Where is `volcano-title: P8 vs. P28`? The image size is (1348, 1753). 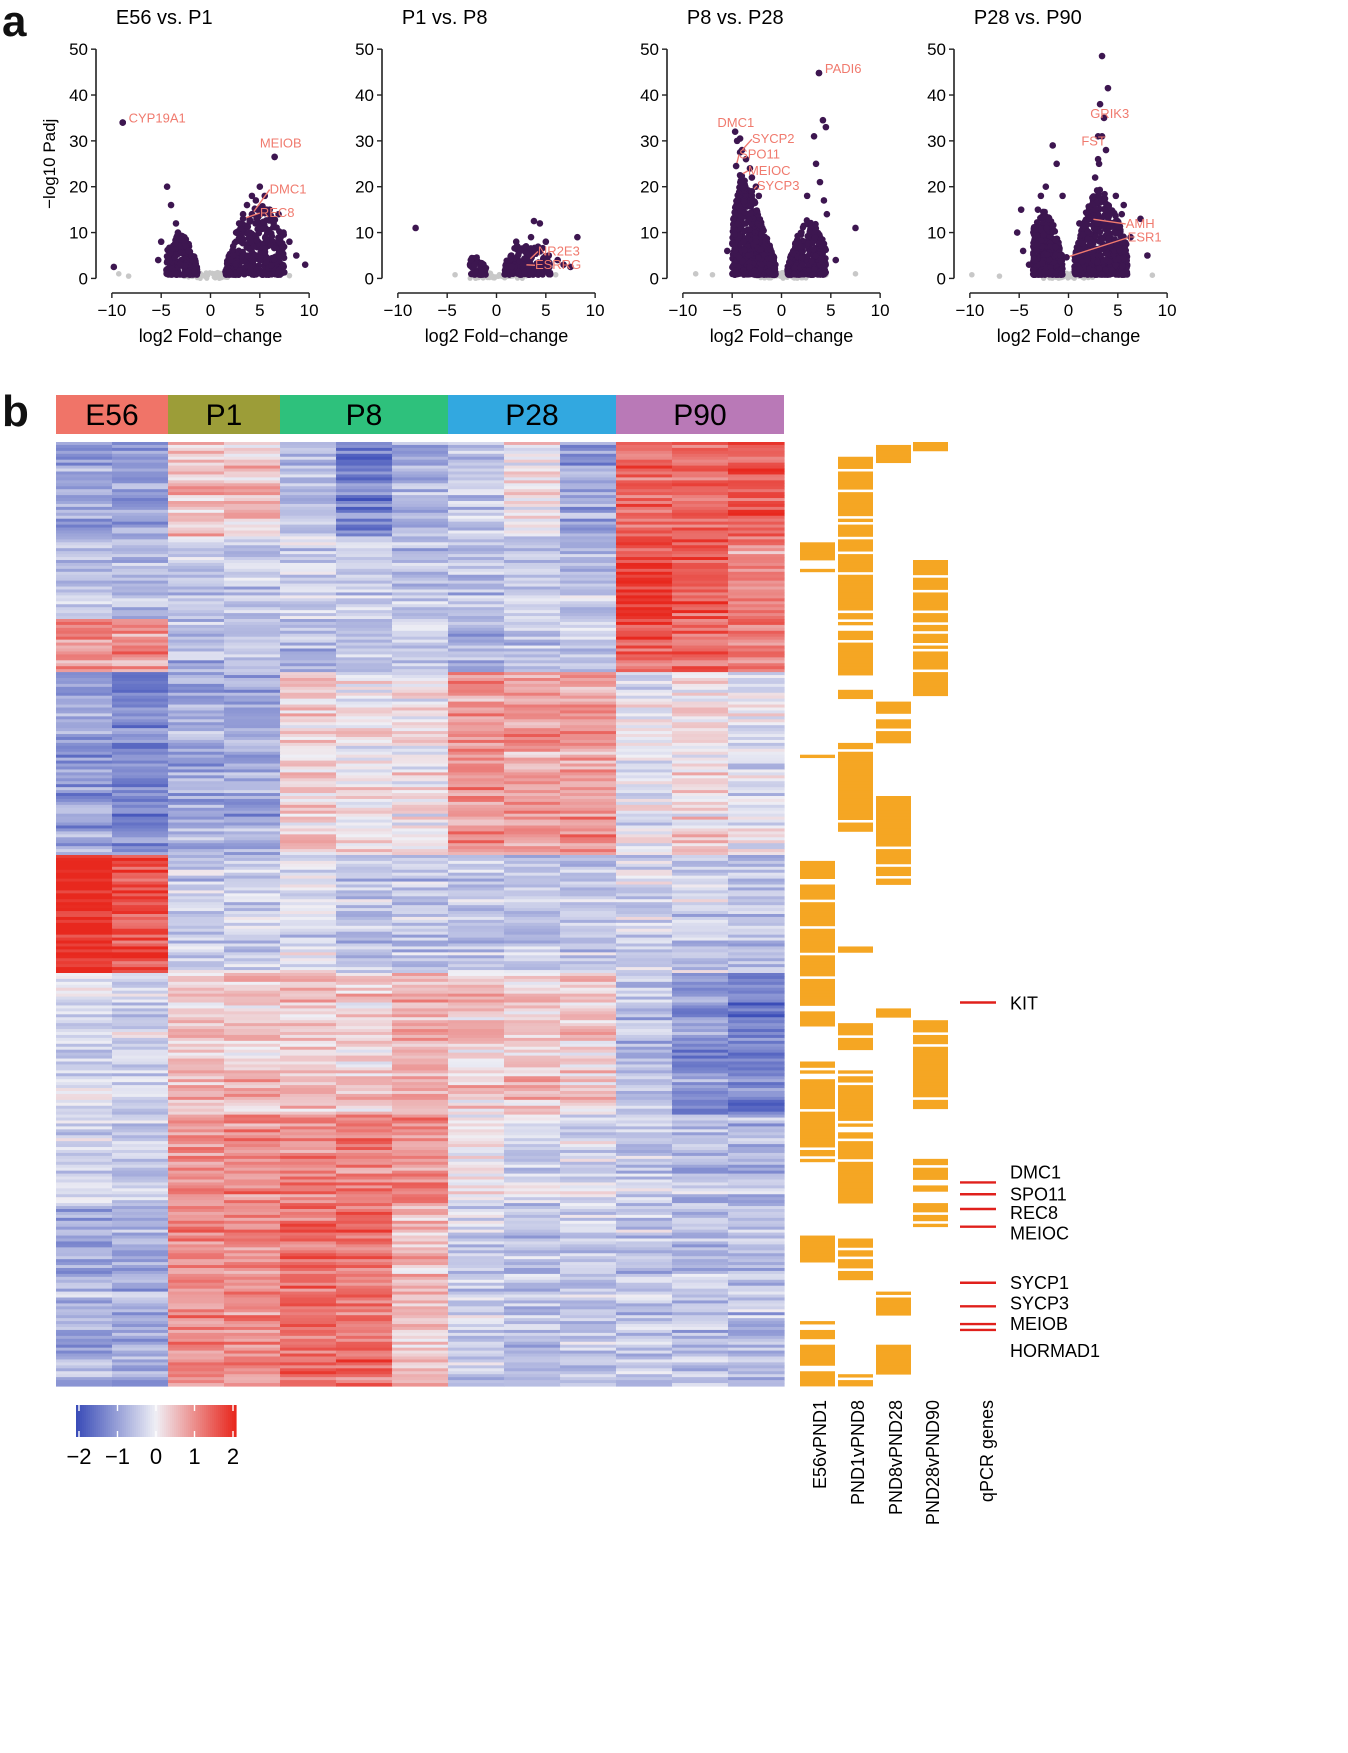
volcano-title: P8 vs. P28 is located at coordinates (735, 18).